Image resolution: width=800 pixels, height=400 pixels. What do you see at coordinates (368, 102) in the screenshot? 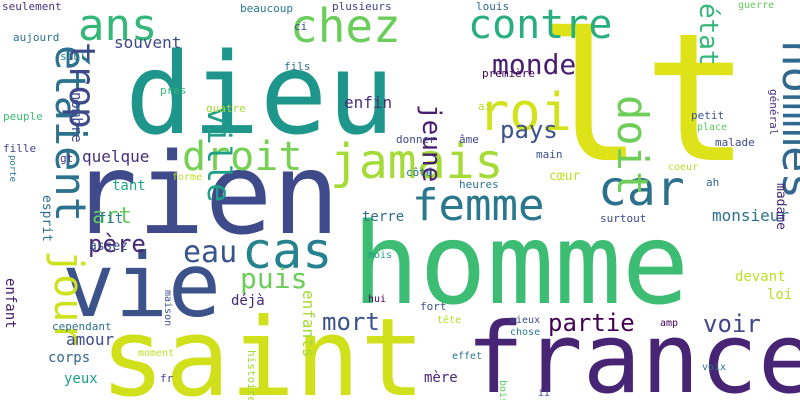
I see `cloud-word: enfin` at bounding box center [368, 102].